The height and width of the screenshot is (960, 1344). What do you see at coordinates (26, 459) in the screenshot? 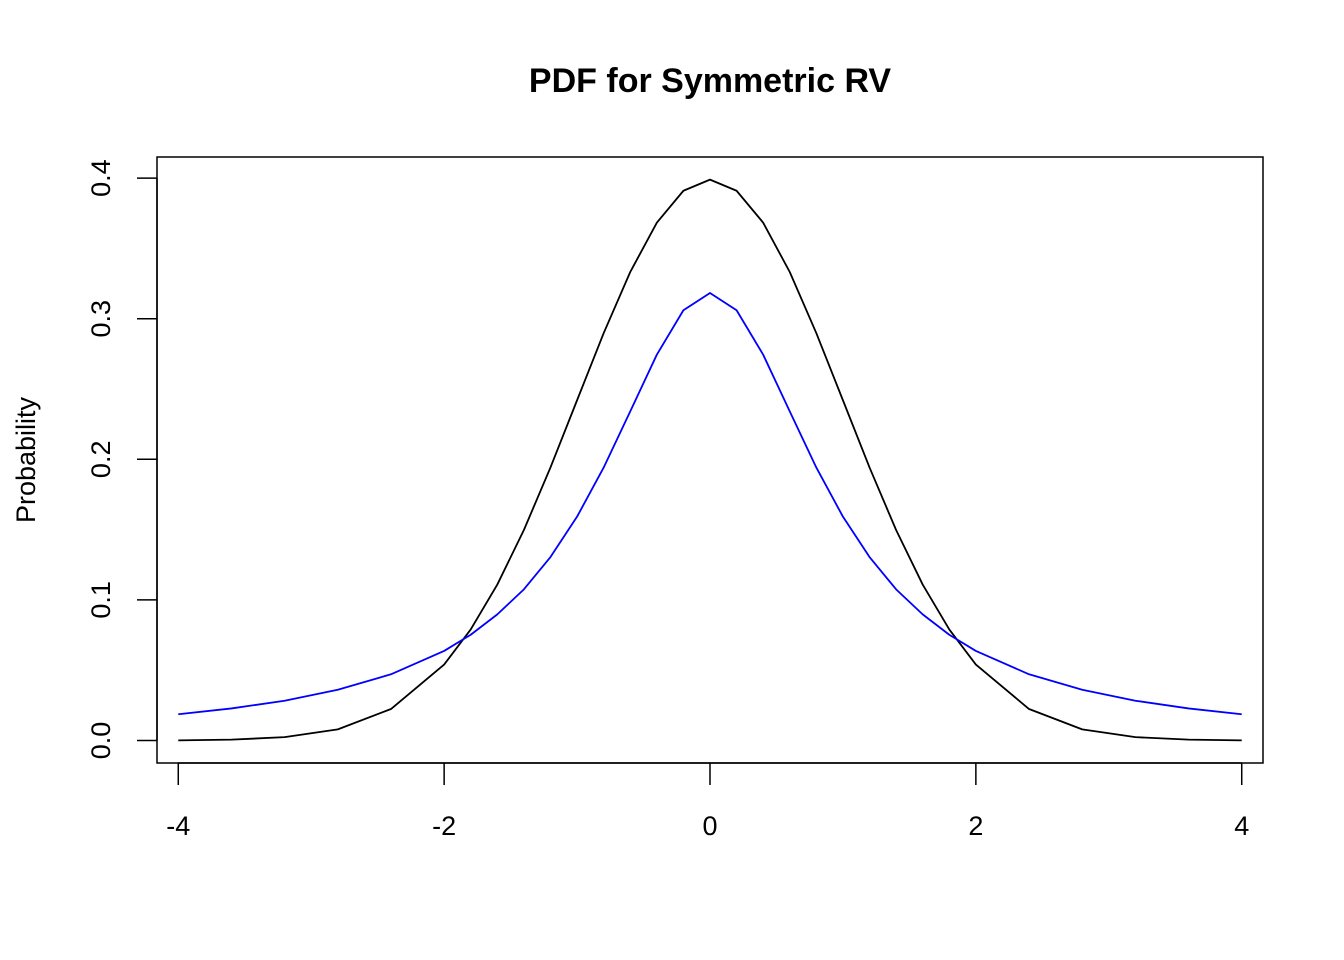
I see `y-axis-label: Probability` at bounding box center [26, 459].